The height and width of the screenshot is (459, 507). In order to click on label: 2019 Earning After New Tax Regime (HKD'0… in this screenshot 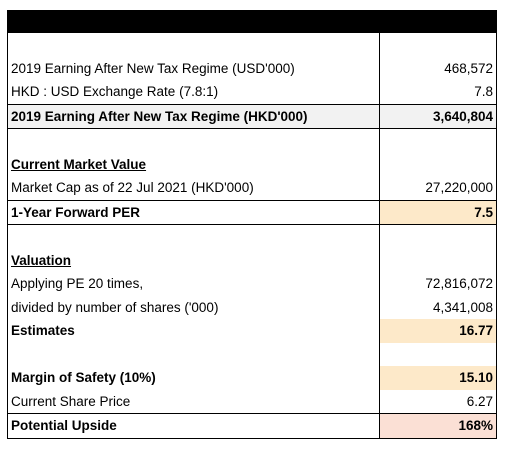, I will do `click(193, 116)`.